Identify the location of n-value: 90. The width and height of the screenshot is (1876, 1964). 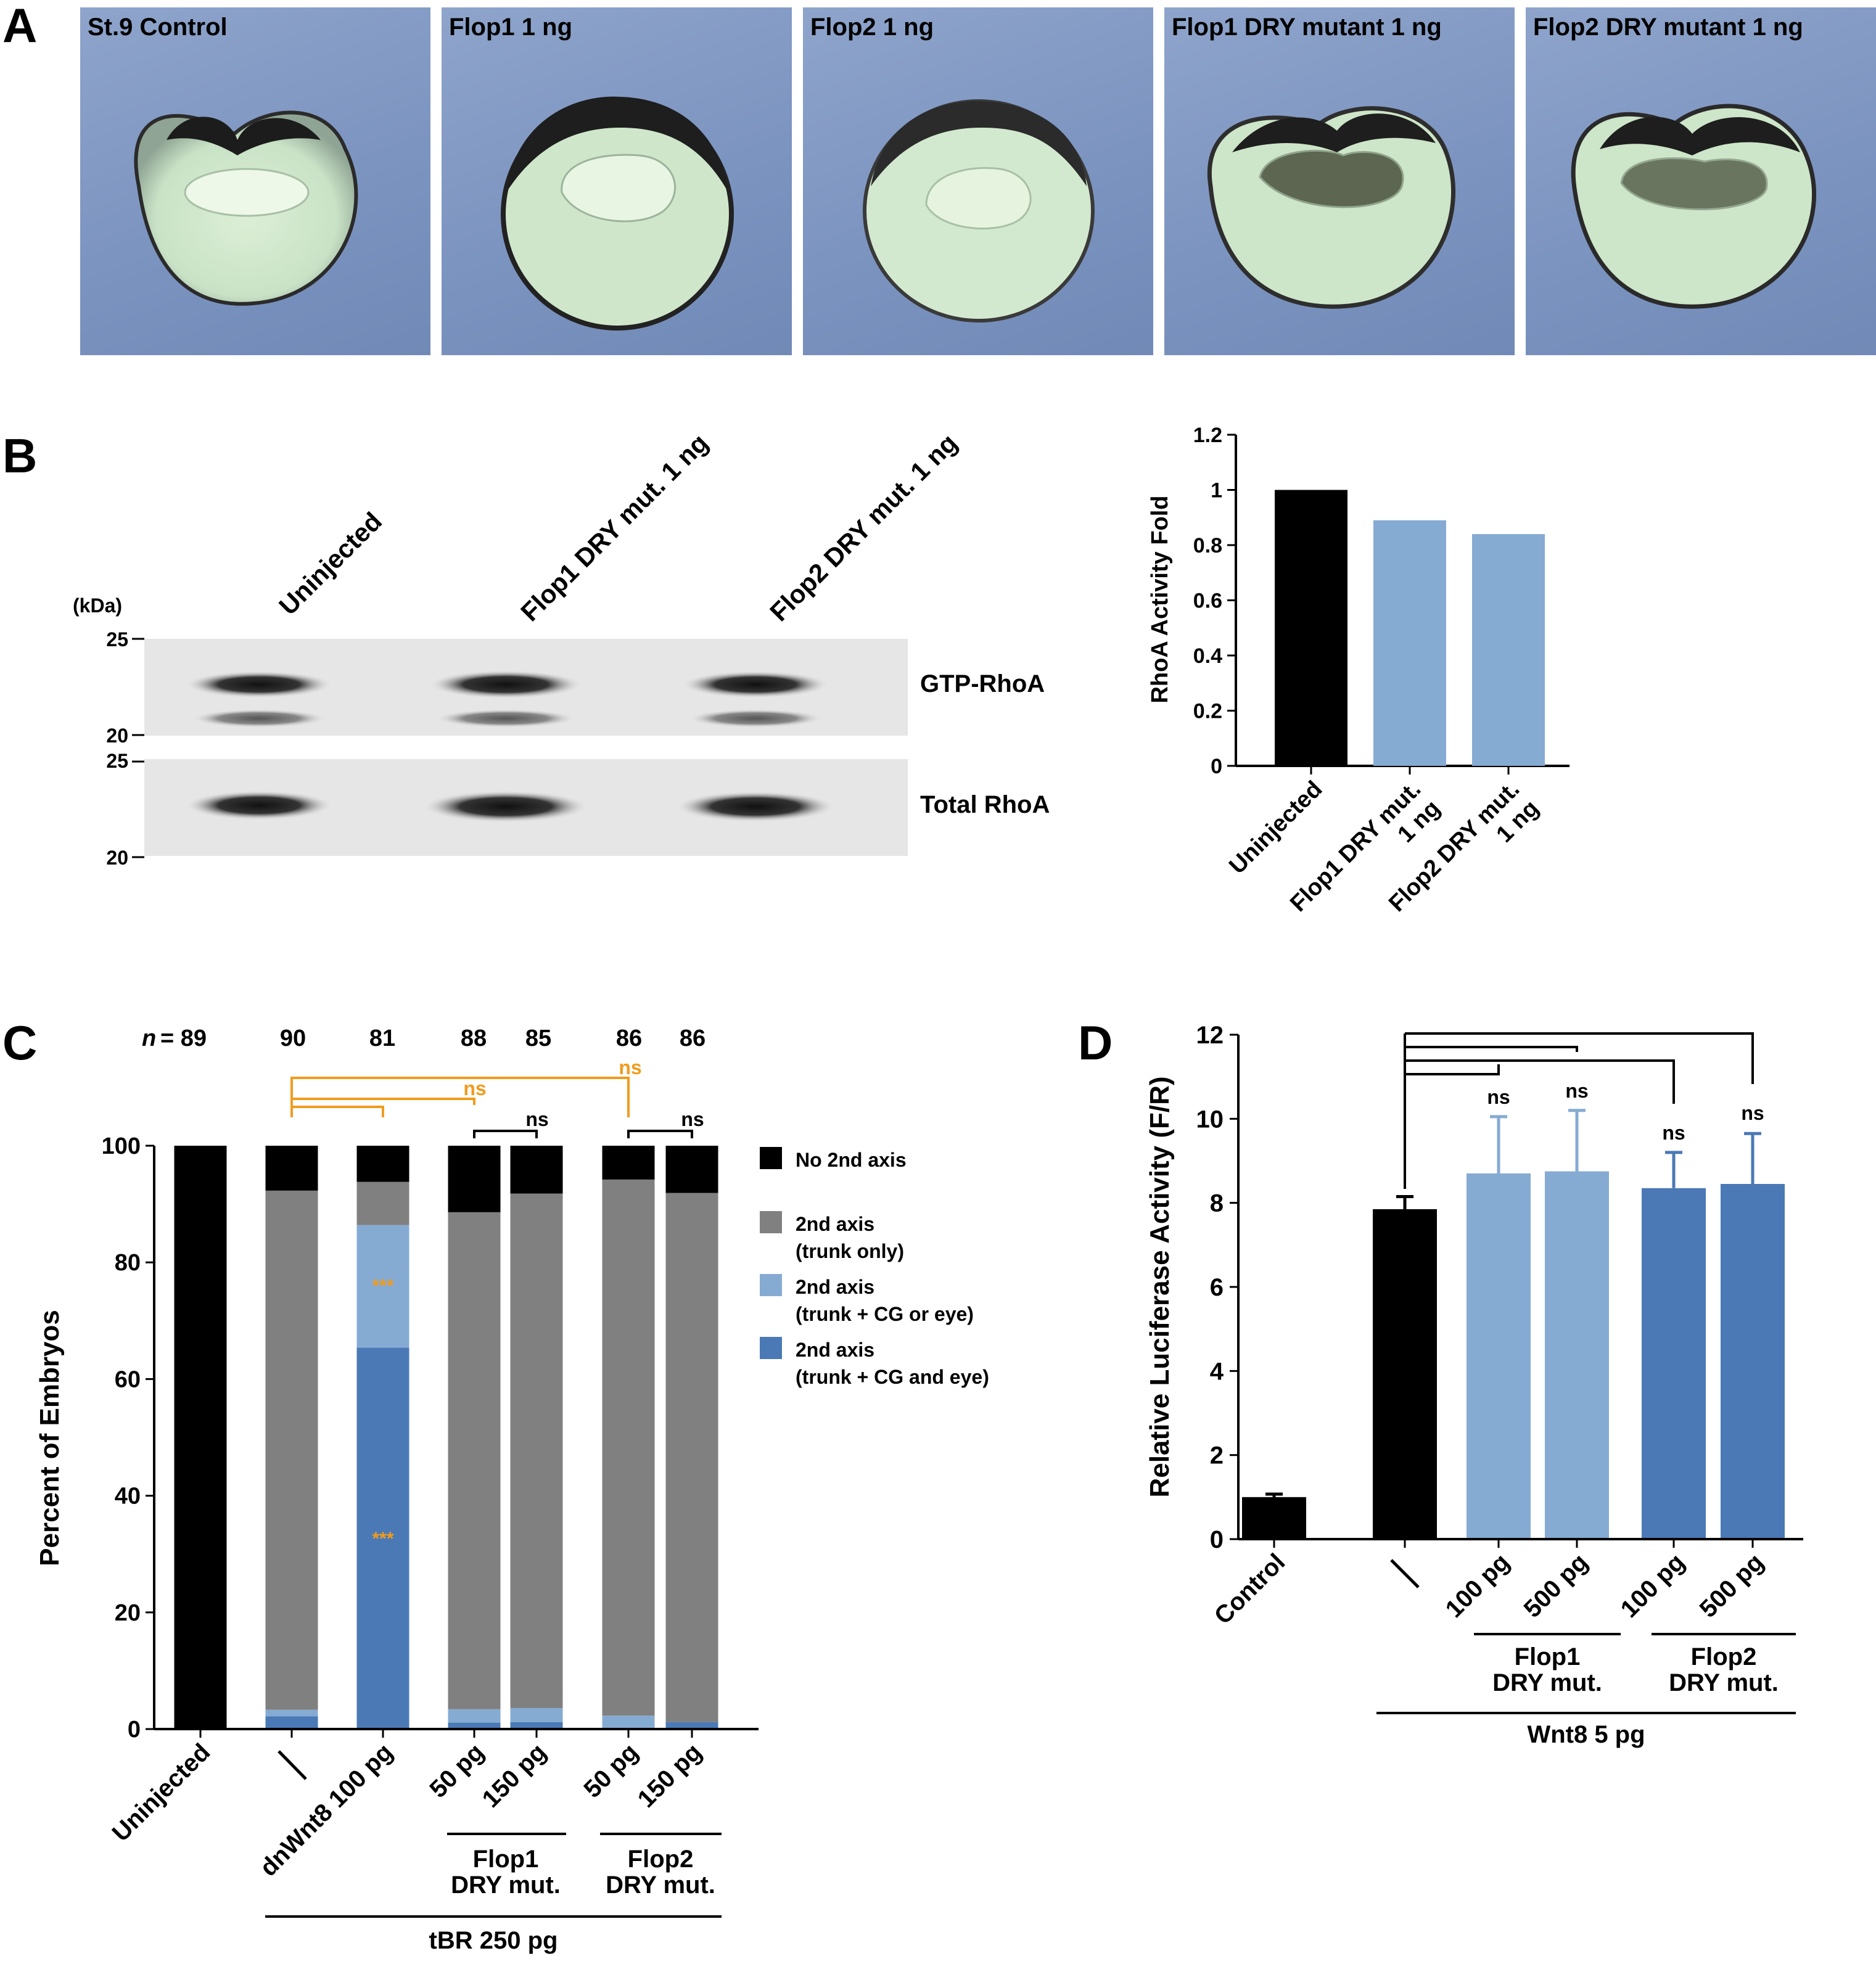
(293, 1038).